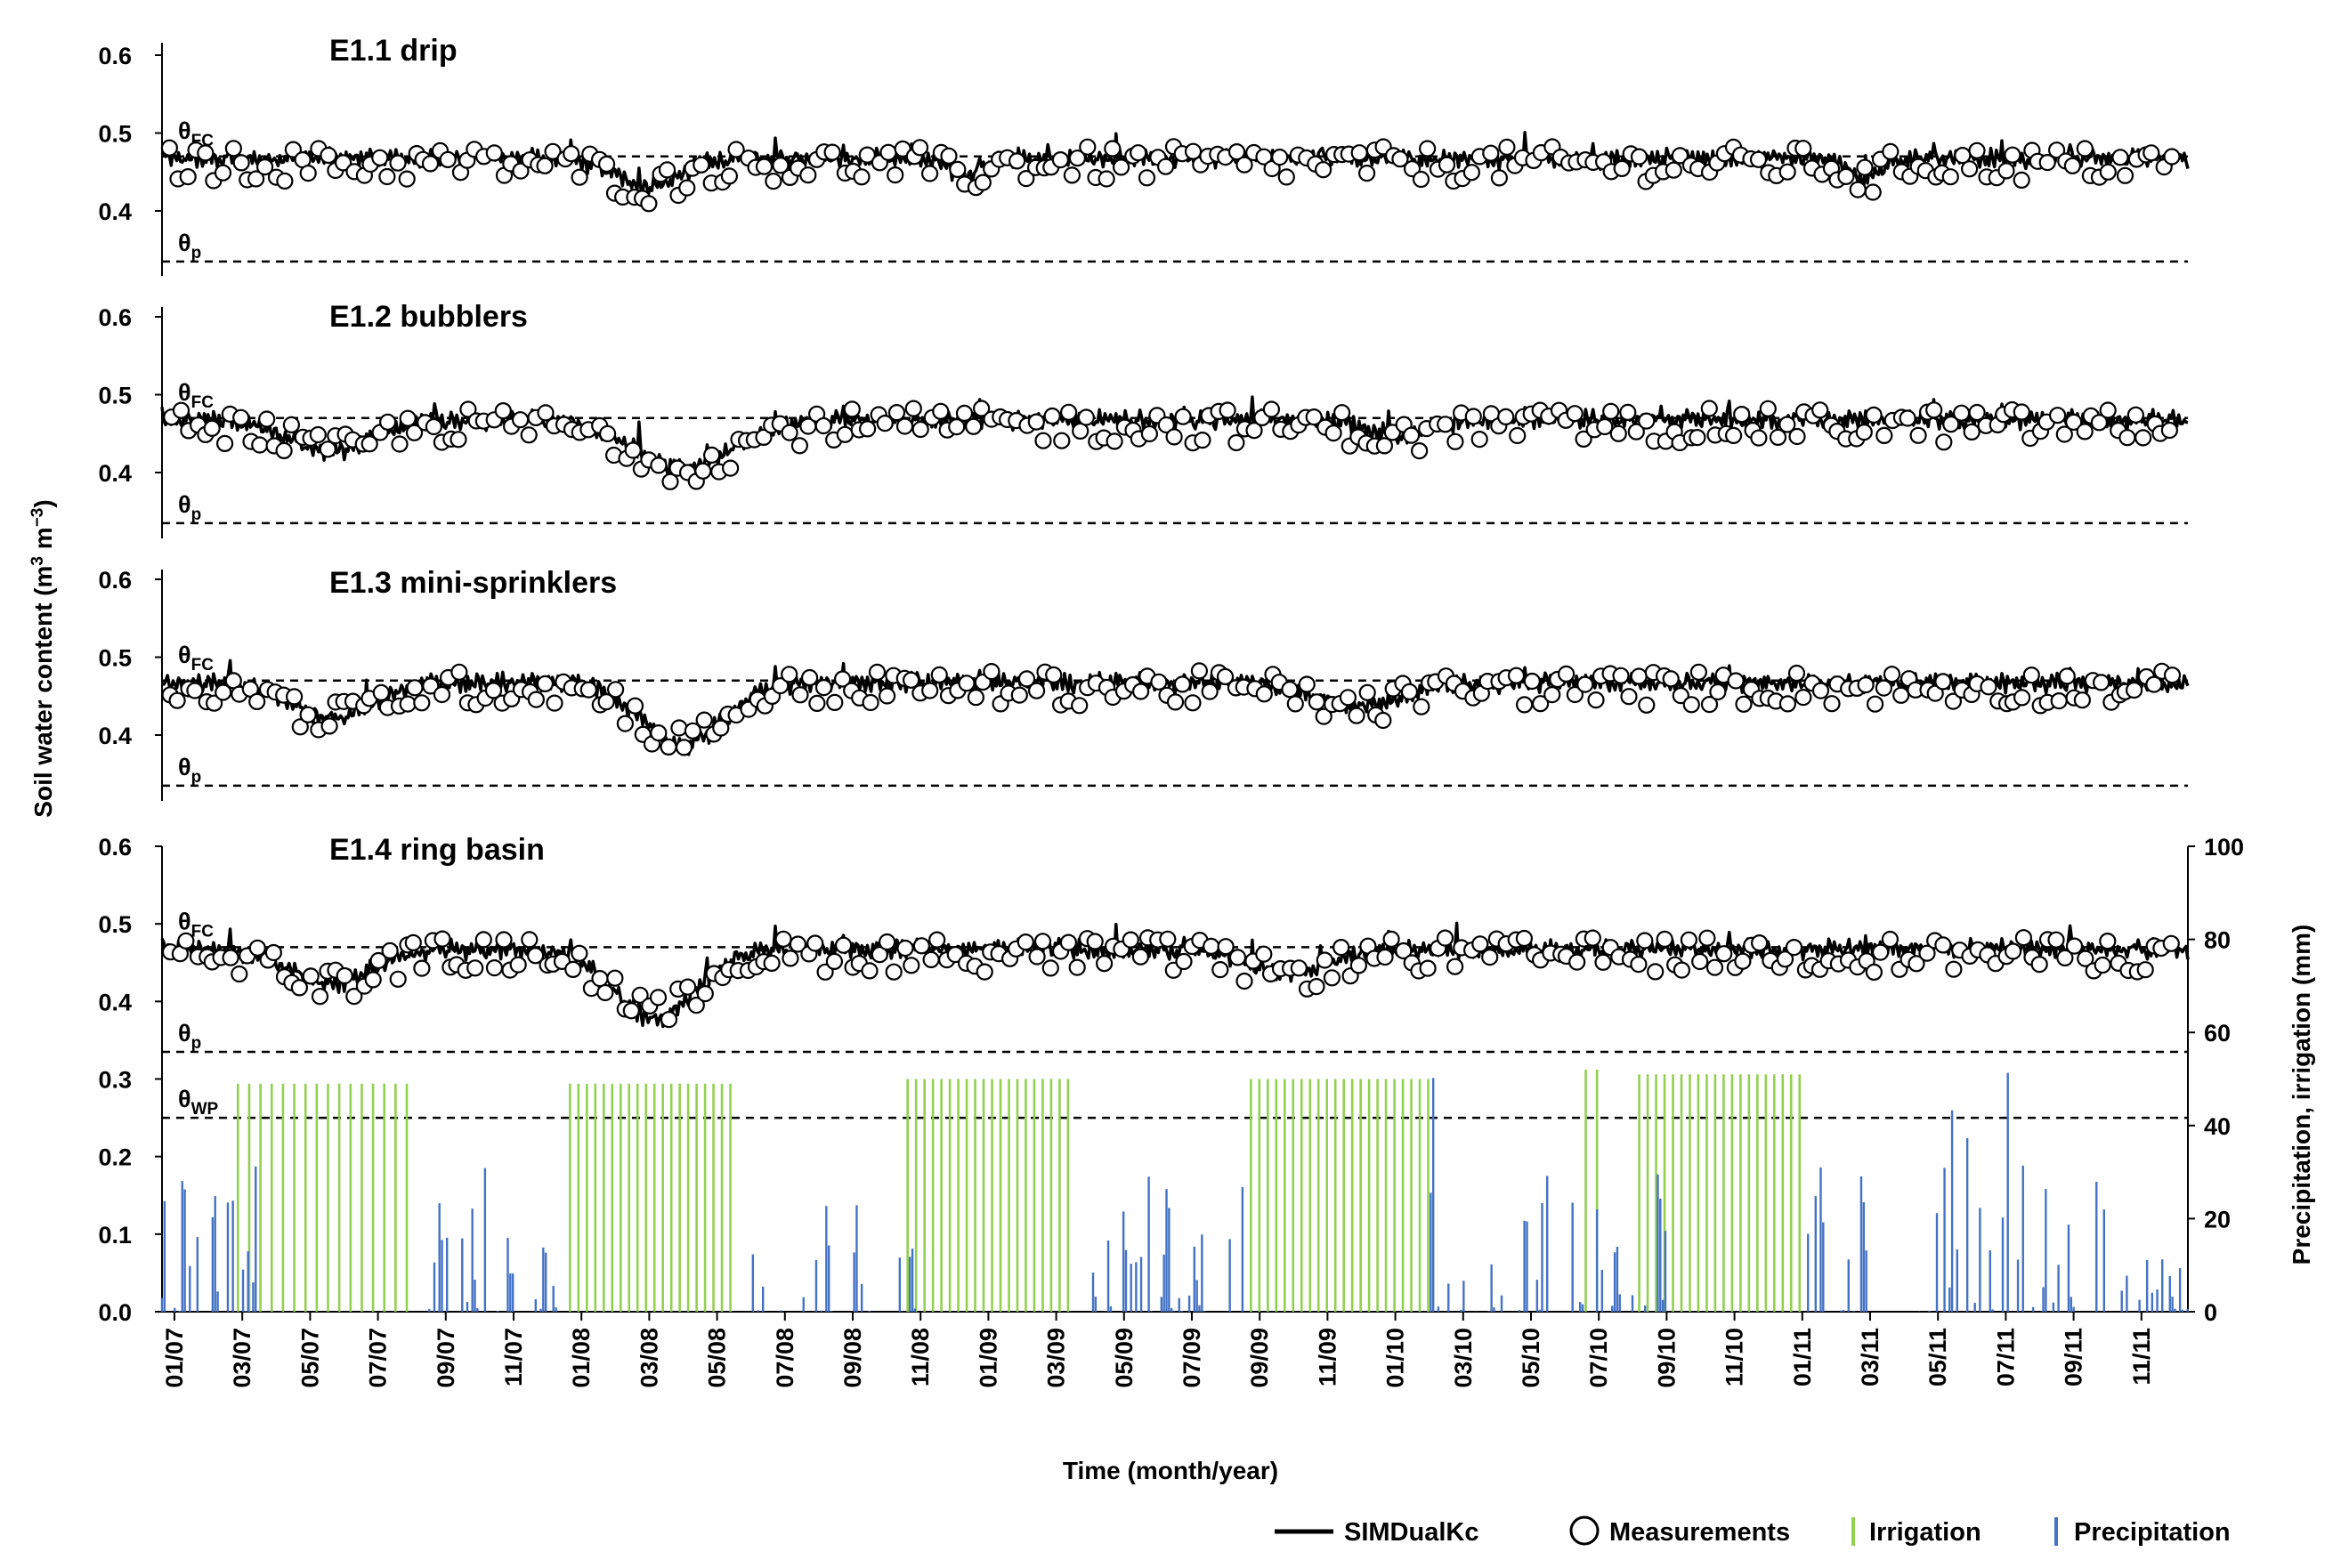 The image size is (2341, 1568). Describe the element at coordinates (115, 1312) in the screenshot. I see `y-tick-label: 0.0` at that location.